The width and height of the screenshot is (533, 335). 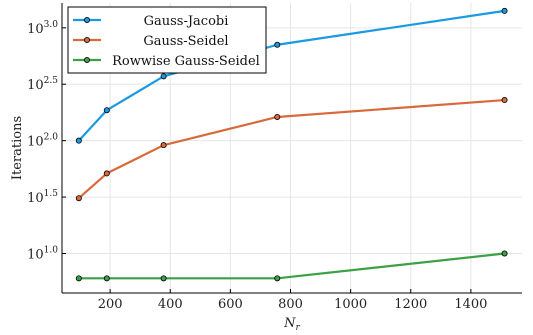 I want to click on x-axis-title: Nr, so click(x=291, y=324).